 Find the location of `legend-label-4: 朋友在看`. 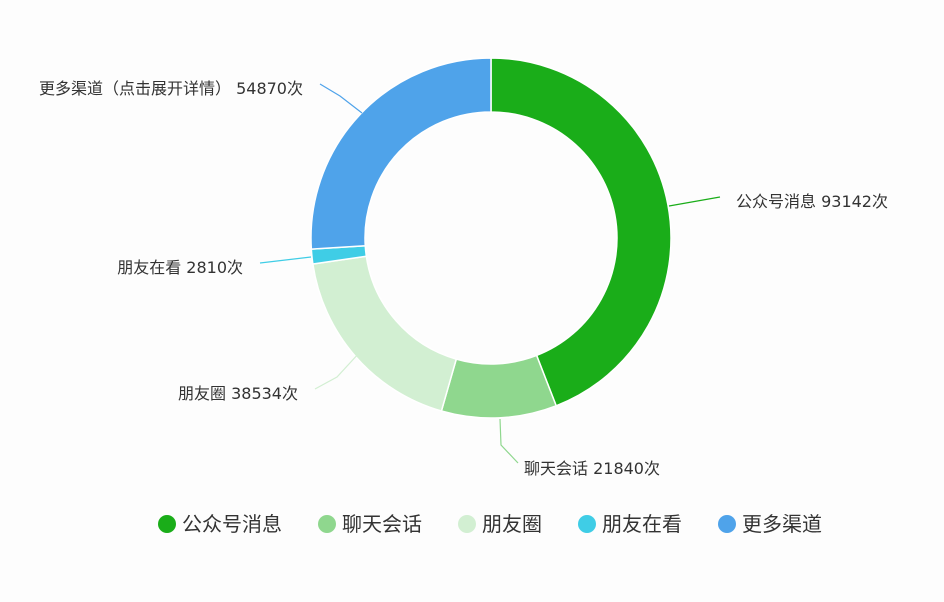

legend-label-4: 朋友在看 is located at coordinates (642, 524).